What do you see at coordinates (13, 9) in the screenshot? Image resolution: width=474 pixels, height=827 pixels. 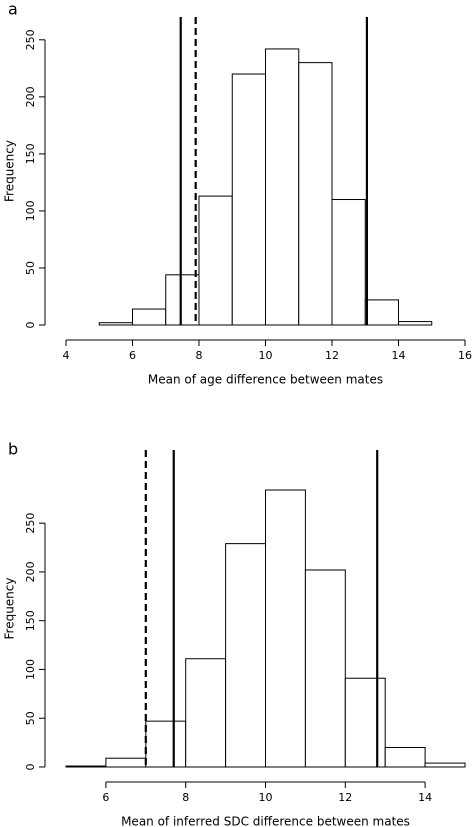 I see `panel-label: a` at bounding box center [13, 9].